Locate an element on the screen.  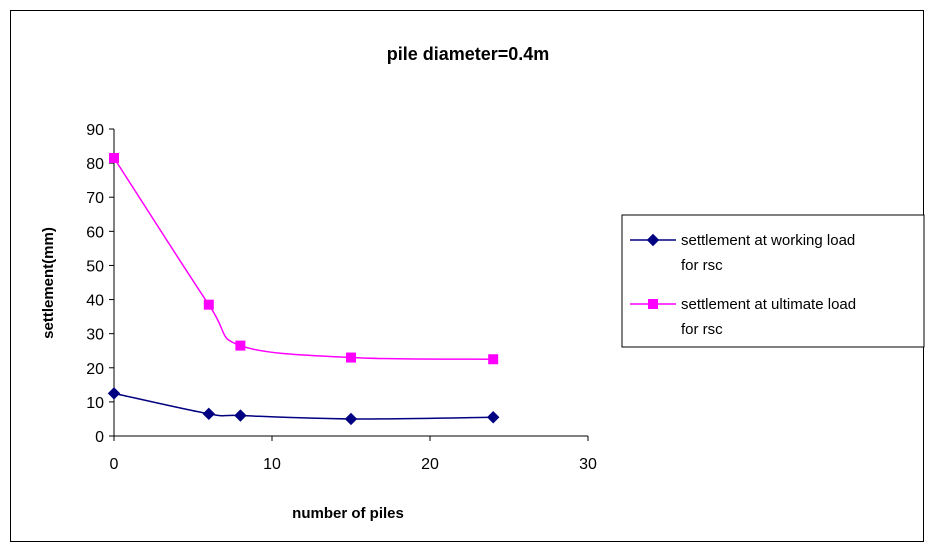
y-tick-label: 80 is located at coordinates (95, 164).